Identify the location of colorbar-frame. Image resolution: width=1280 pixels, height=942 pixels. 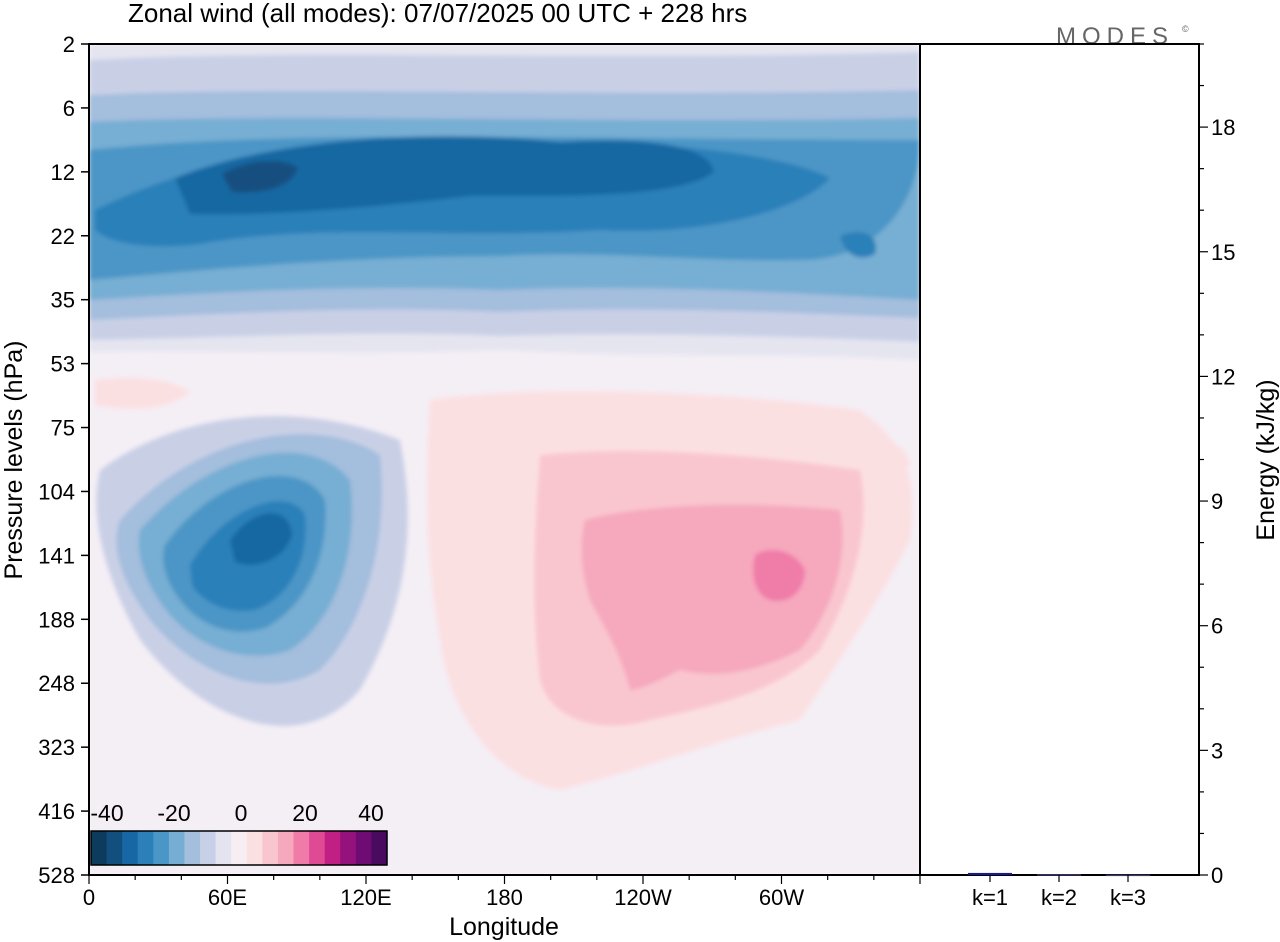
(239, 848).